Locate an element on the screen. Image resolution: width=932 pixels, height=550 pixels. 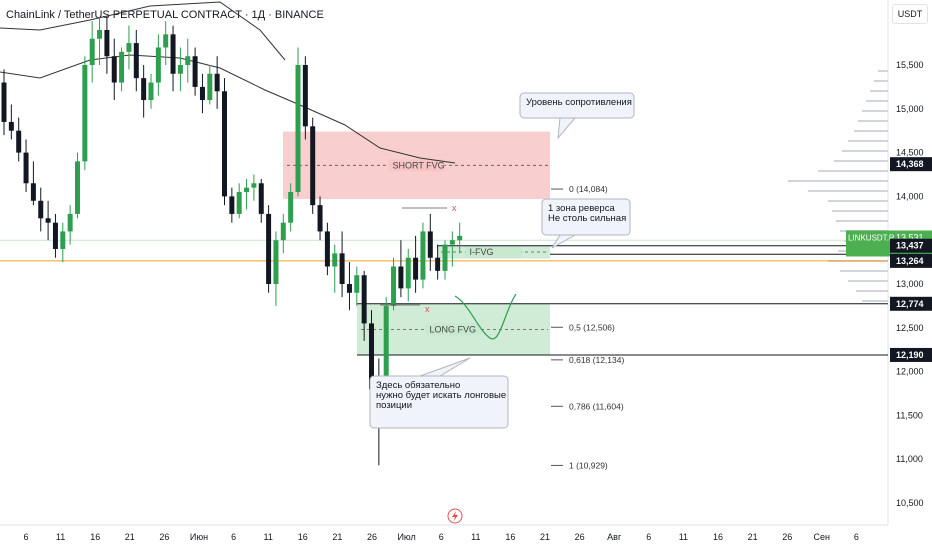
y-tick-label: 13,000 is located at coordinates (910, 284).